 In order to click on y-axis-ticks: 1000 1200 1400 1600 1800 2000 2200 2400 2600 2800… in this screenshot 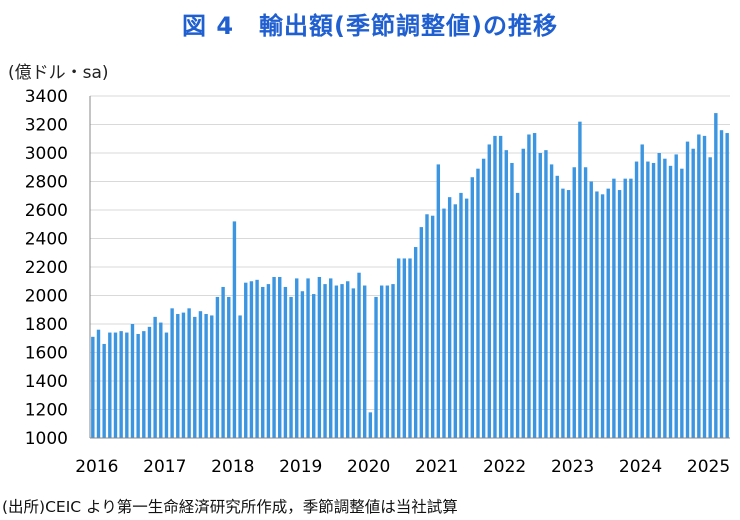, I will do `click(46, 268)`.